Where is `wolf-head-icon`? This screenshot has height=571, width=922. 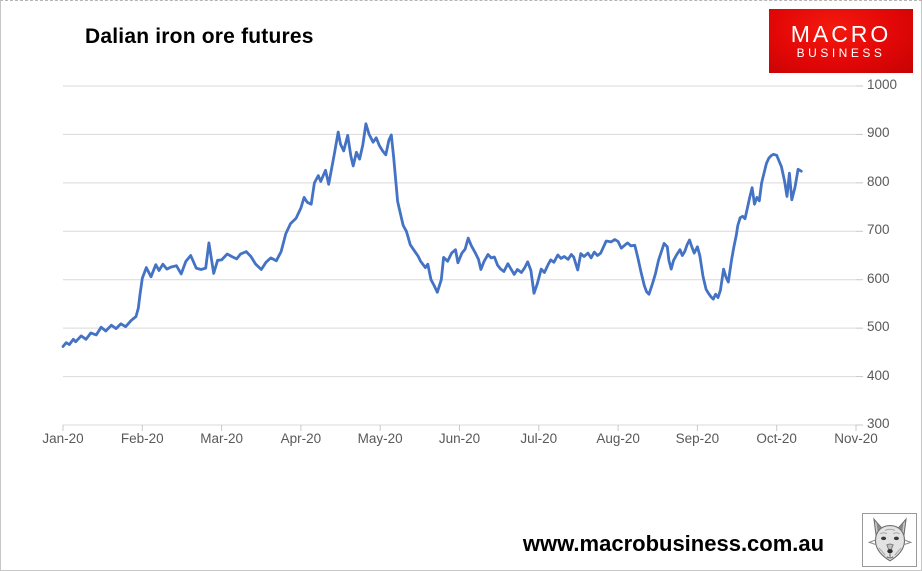 wolf-head-icon is located at coordinates (889, 539).